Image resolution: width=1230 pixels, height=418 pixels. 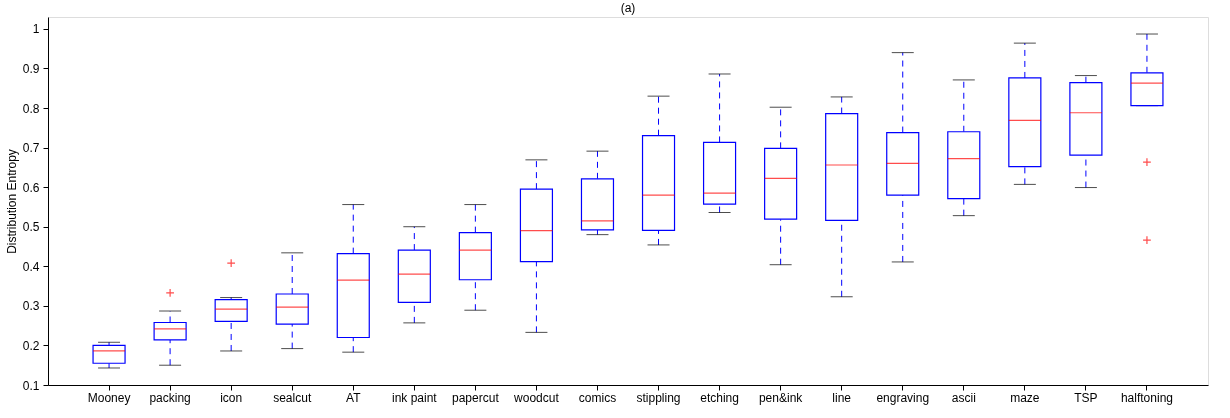 What do you see at coordinates (476, 397) in the screenshot?
I see `x-tick-label: papercut` at bounding box center [476, 397].